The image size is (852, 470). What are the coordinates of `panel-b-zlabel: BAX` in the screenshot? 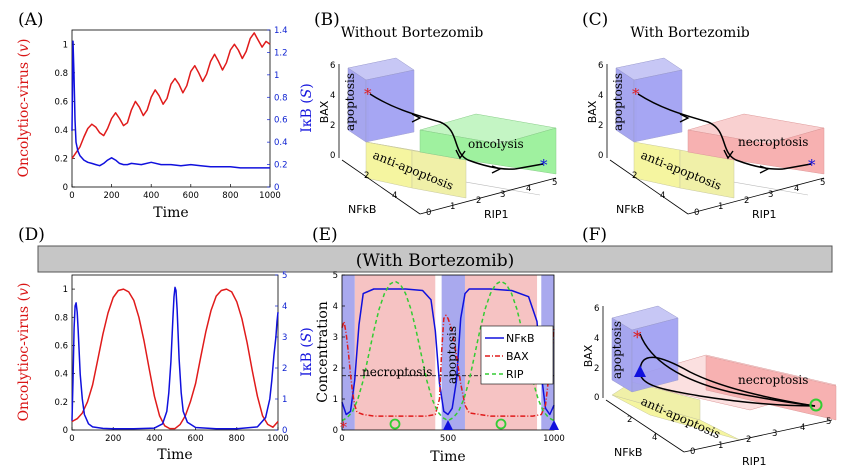 It's located at (324, 111).